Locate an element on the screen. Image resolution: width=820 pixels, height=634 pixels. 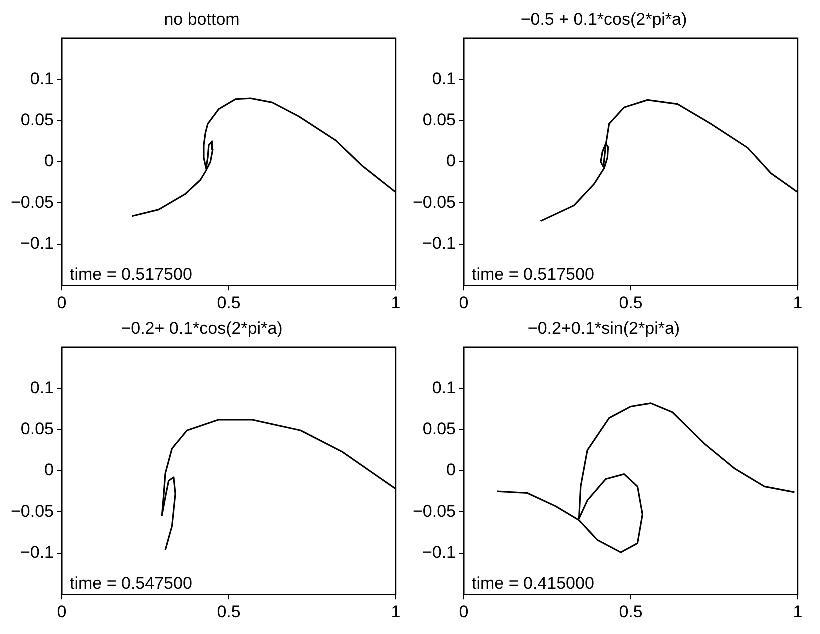
annotation: time = 0.547500 is located at coordinates (131, 583).